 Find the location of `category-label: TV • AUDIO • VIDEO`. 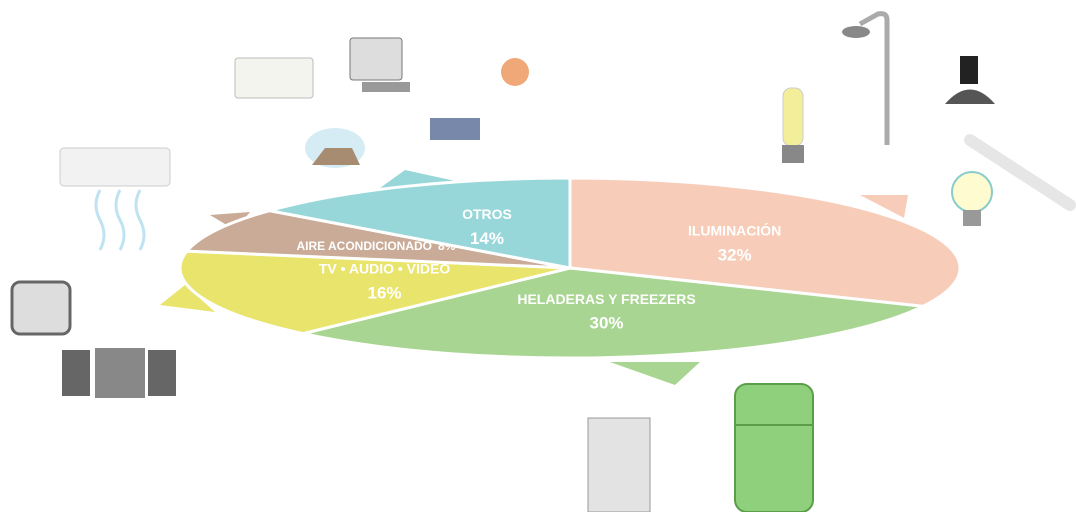

category-label: TV • AUDIO • VIDEO is located at coordinates (385, 269).